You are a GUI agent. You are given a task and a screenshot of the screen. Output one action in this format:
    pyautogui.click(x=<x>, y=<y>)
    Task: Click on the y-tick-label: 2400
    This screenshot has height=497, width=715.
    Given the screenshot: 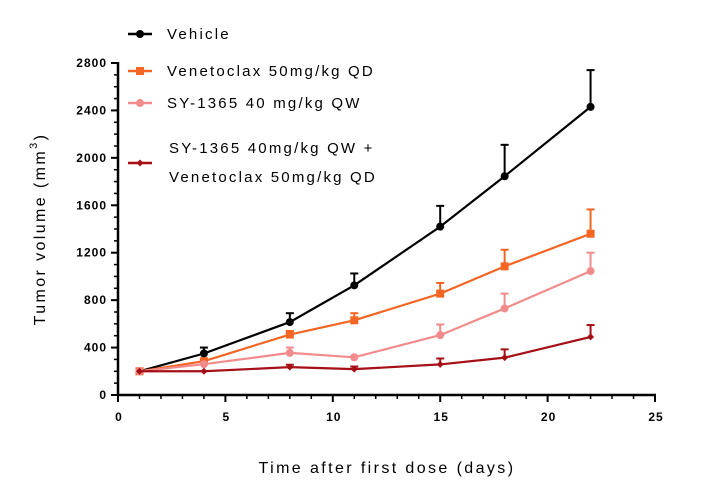 What is the action you would take?
    pyautogui.click(x=91, y=110)
    